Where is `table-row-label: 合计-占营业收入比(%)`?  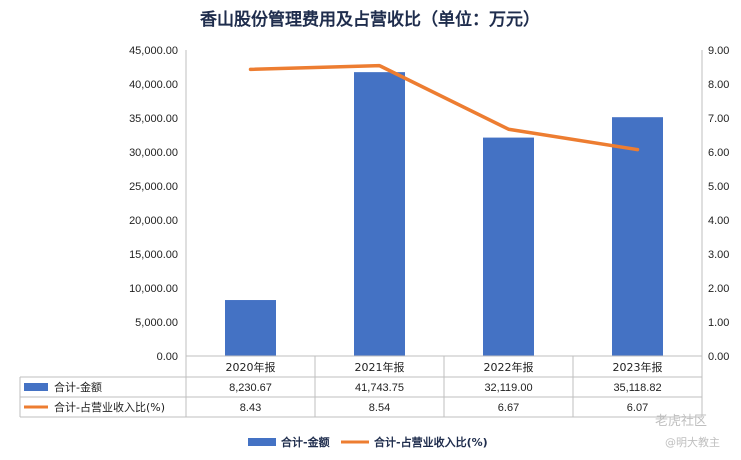
table-row-label: 合计-占营业收入比(%) is located at coordinates (109, 407).